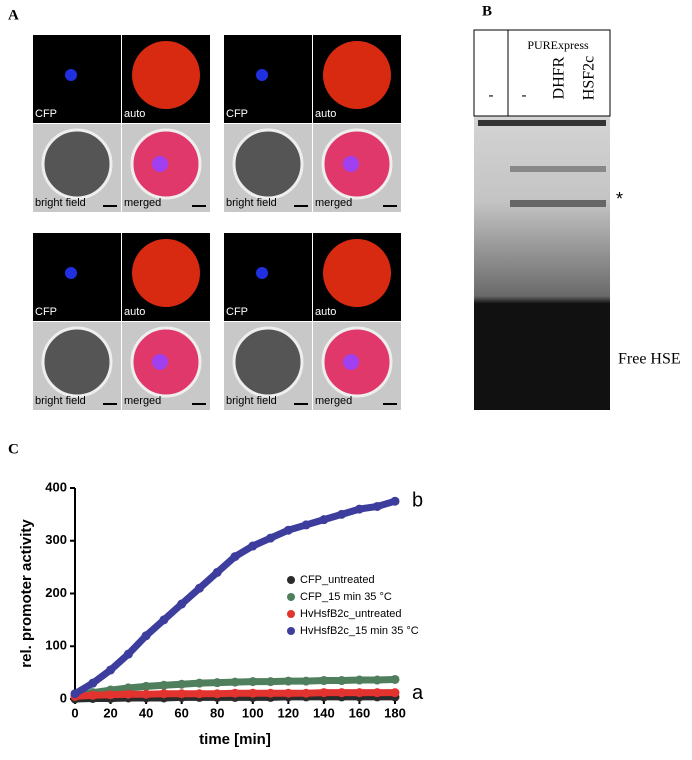 This screenshot has height=760, width=692. What do you see at coordinates (26, 593) in the screenshot?
I see `y-axis-label: rel. promoter activity` at bounding box center [26, 593].